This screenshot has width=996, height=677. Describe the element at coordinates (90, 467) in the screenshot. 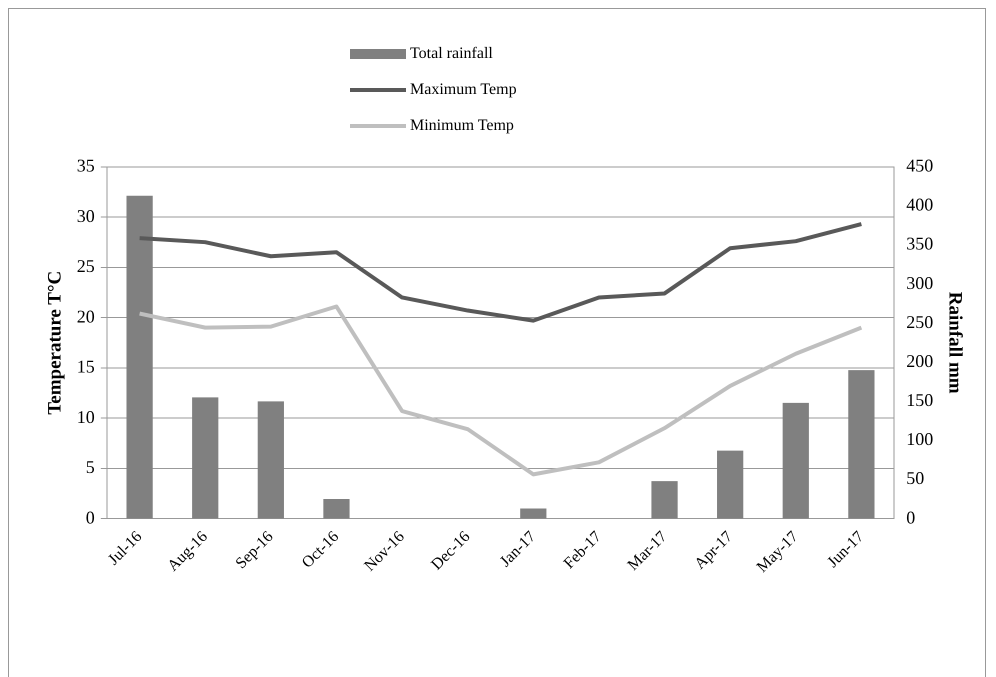

I see `y-tick-label: 5` at that location.